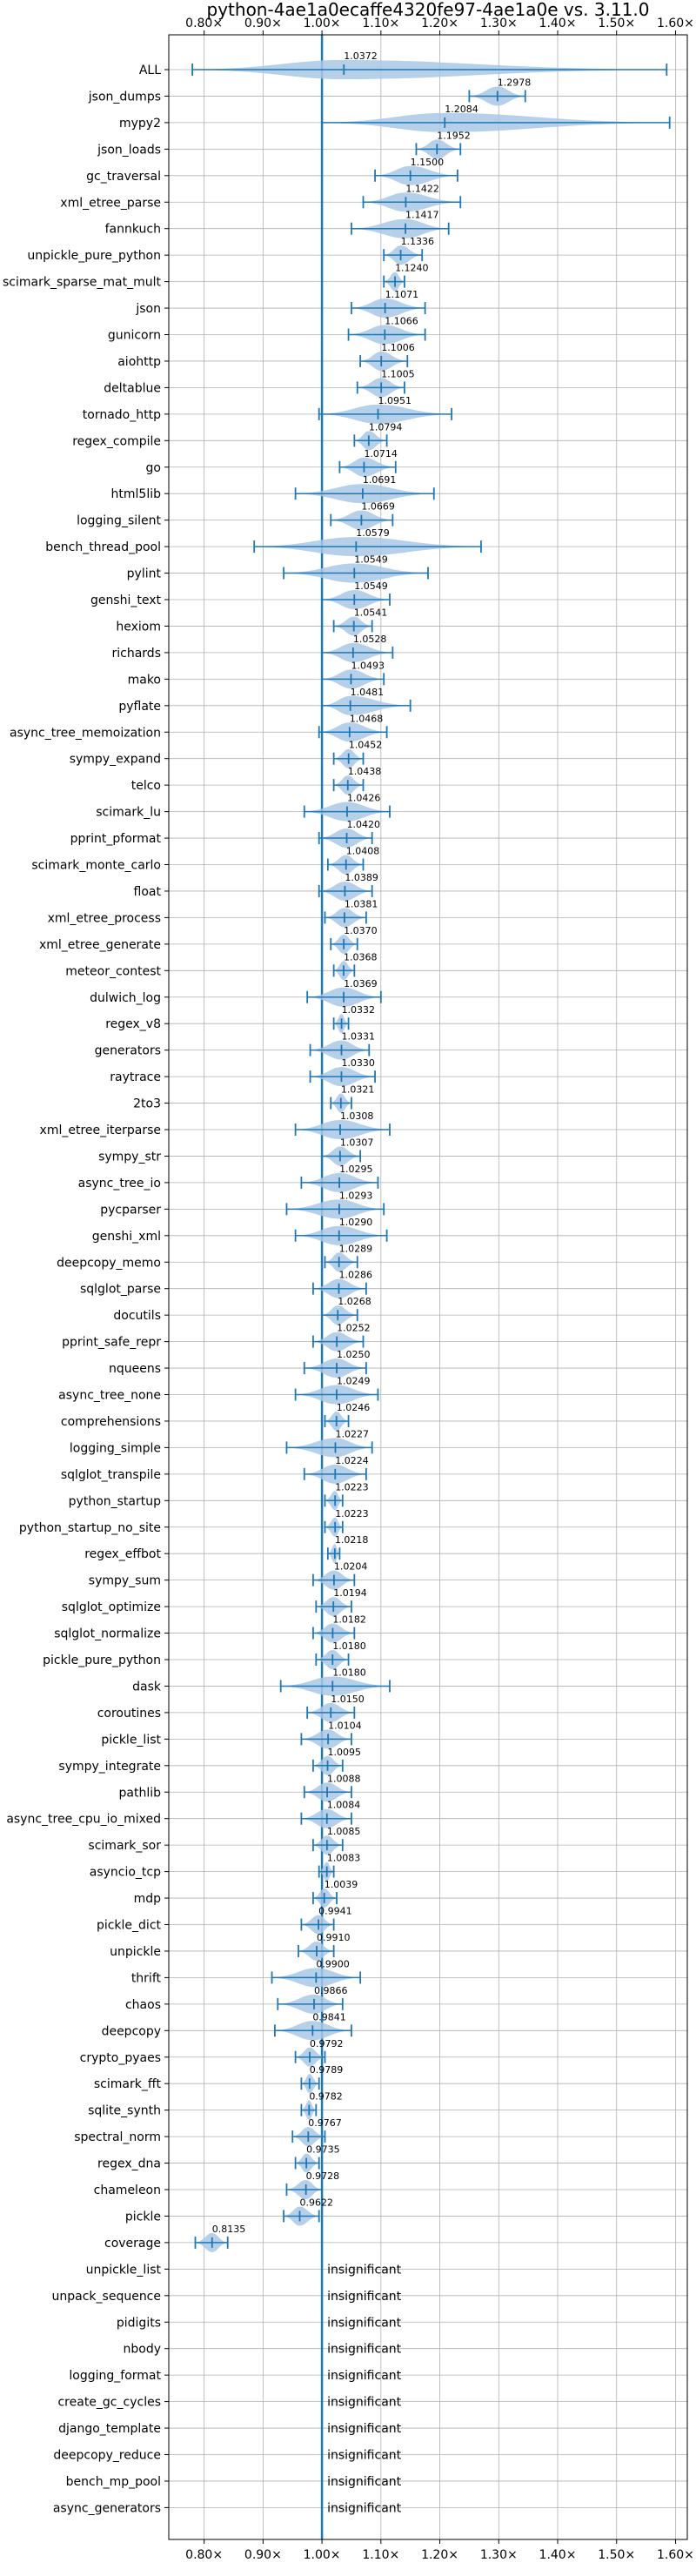 Image resolution: width=696 pixels, height=2576 pixels. Describe the element at coordinates (361, 903) in the screenshot. I see `median-value-label: 1.0381` at that location.